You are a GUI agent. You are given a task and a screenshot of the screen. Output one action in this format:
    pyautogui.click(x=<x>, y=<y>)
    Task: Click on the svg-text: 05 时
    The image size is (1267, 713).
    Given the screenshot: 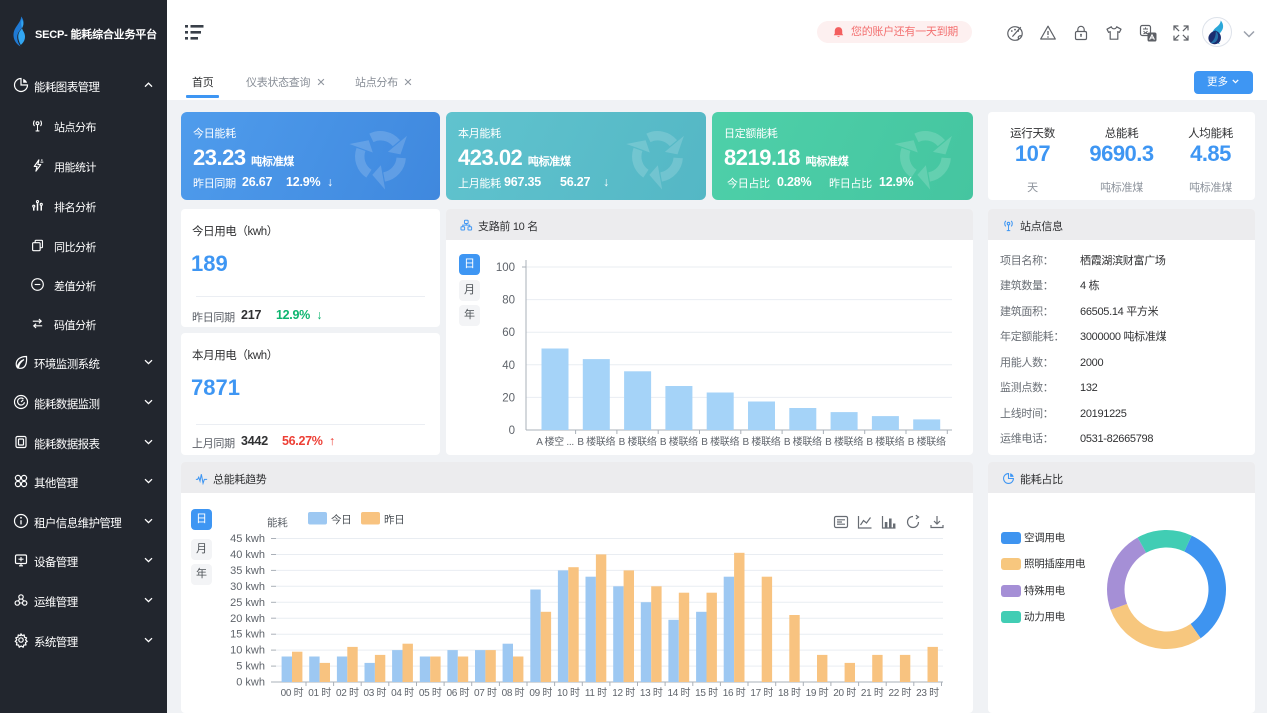 What is the action you would take?
    pyautogui.click(x=430, y=693)
    